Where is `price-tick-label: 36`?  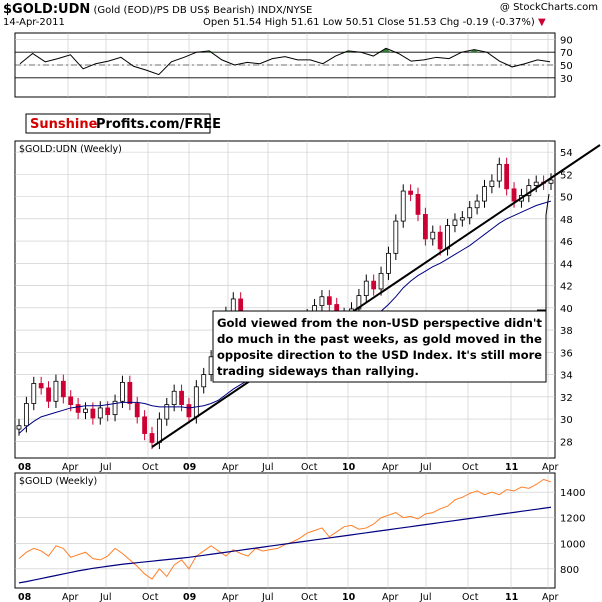
price-tick-label: 36 is located at coordinates (566, 353).